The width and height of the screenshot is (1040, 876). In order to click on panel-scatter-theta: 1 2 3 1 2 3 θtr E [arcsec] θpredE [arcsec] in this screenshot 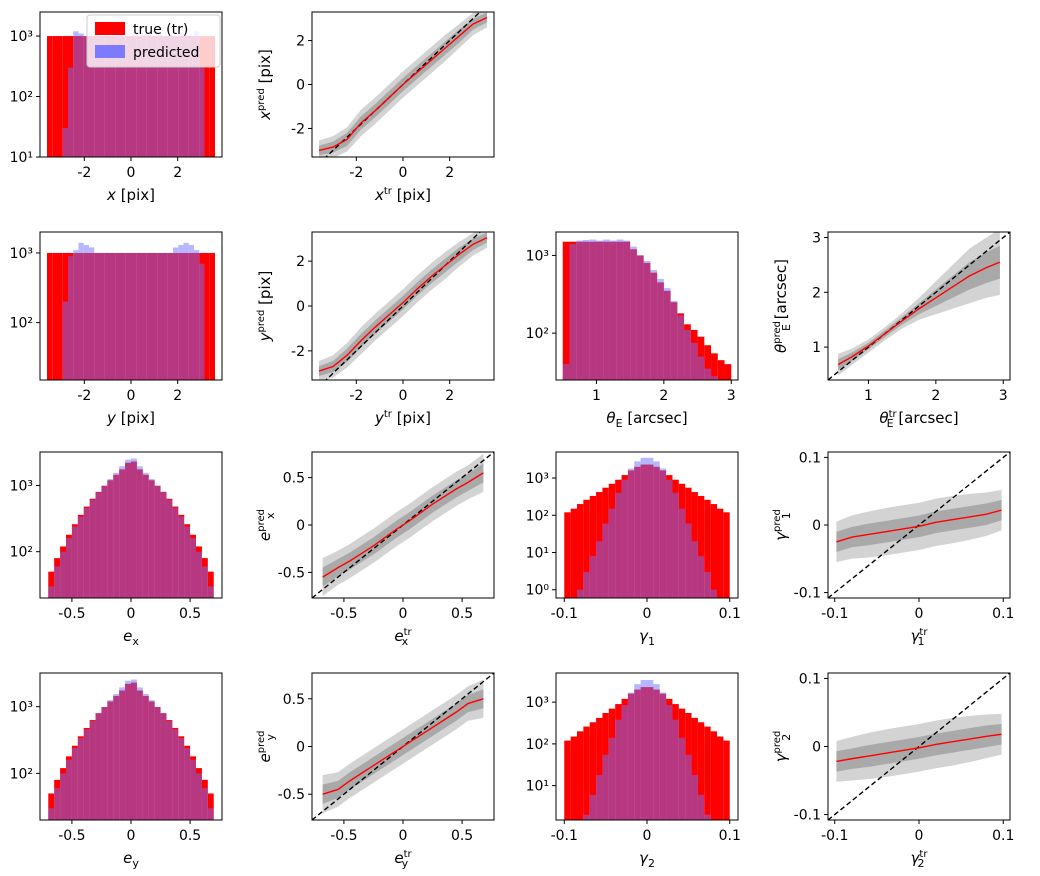, I will do `click(891, 330)`.